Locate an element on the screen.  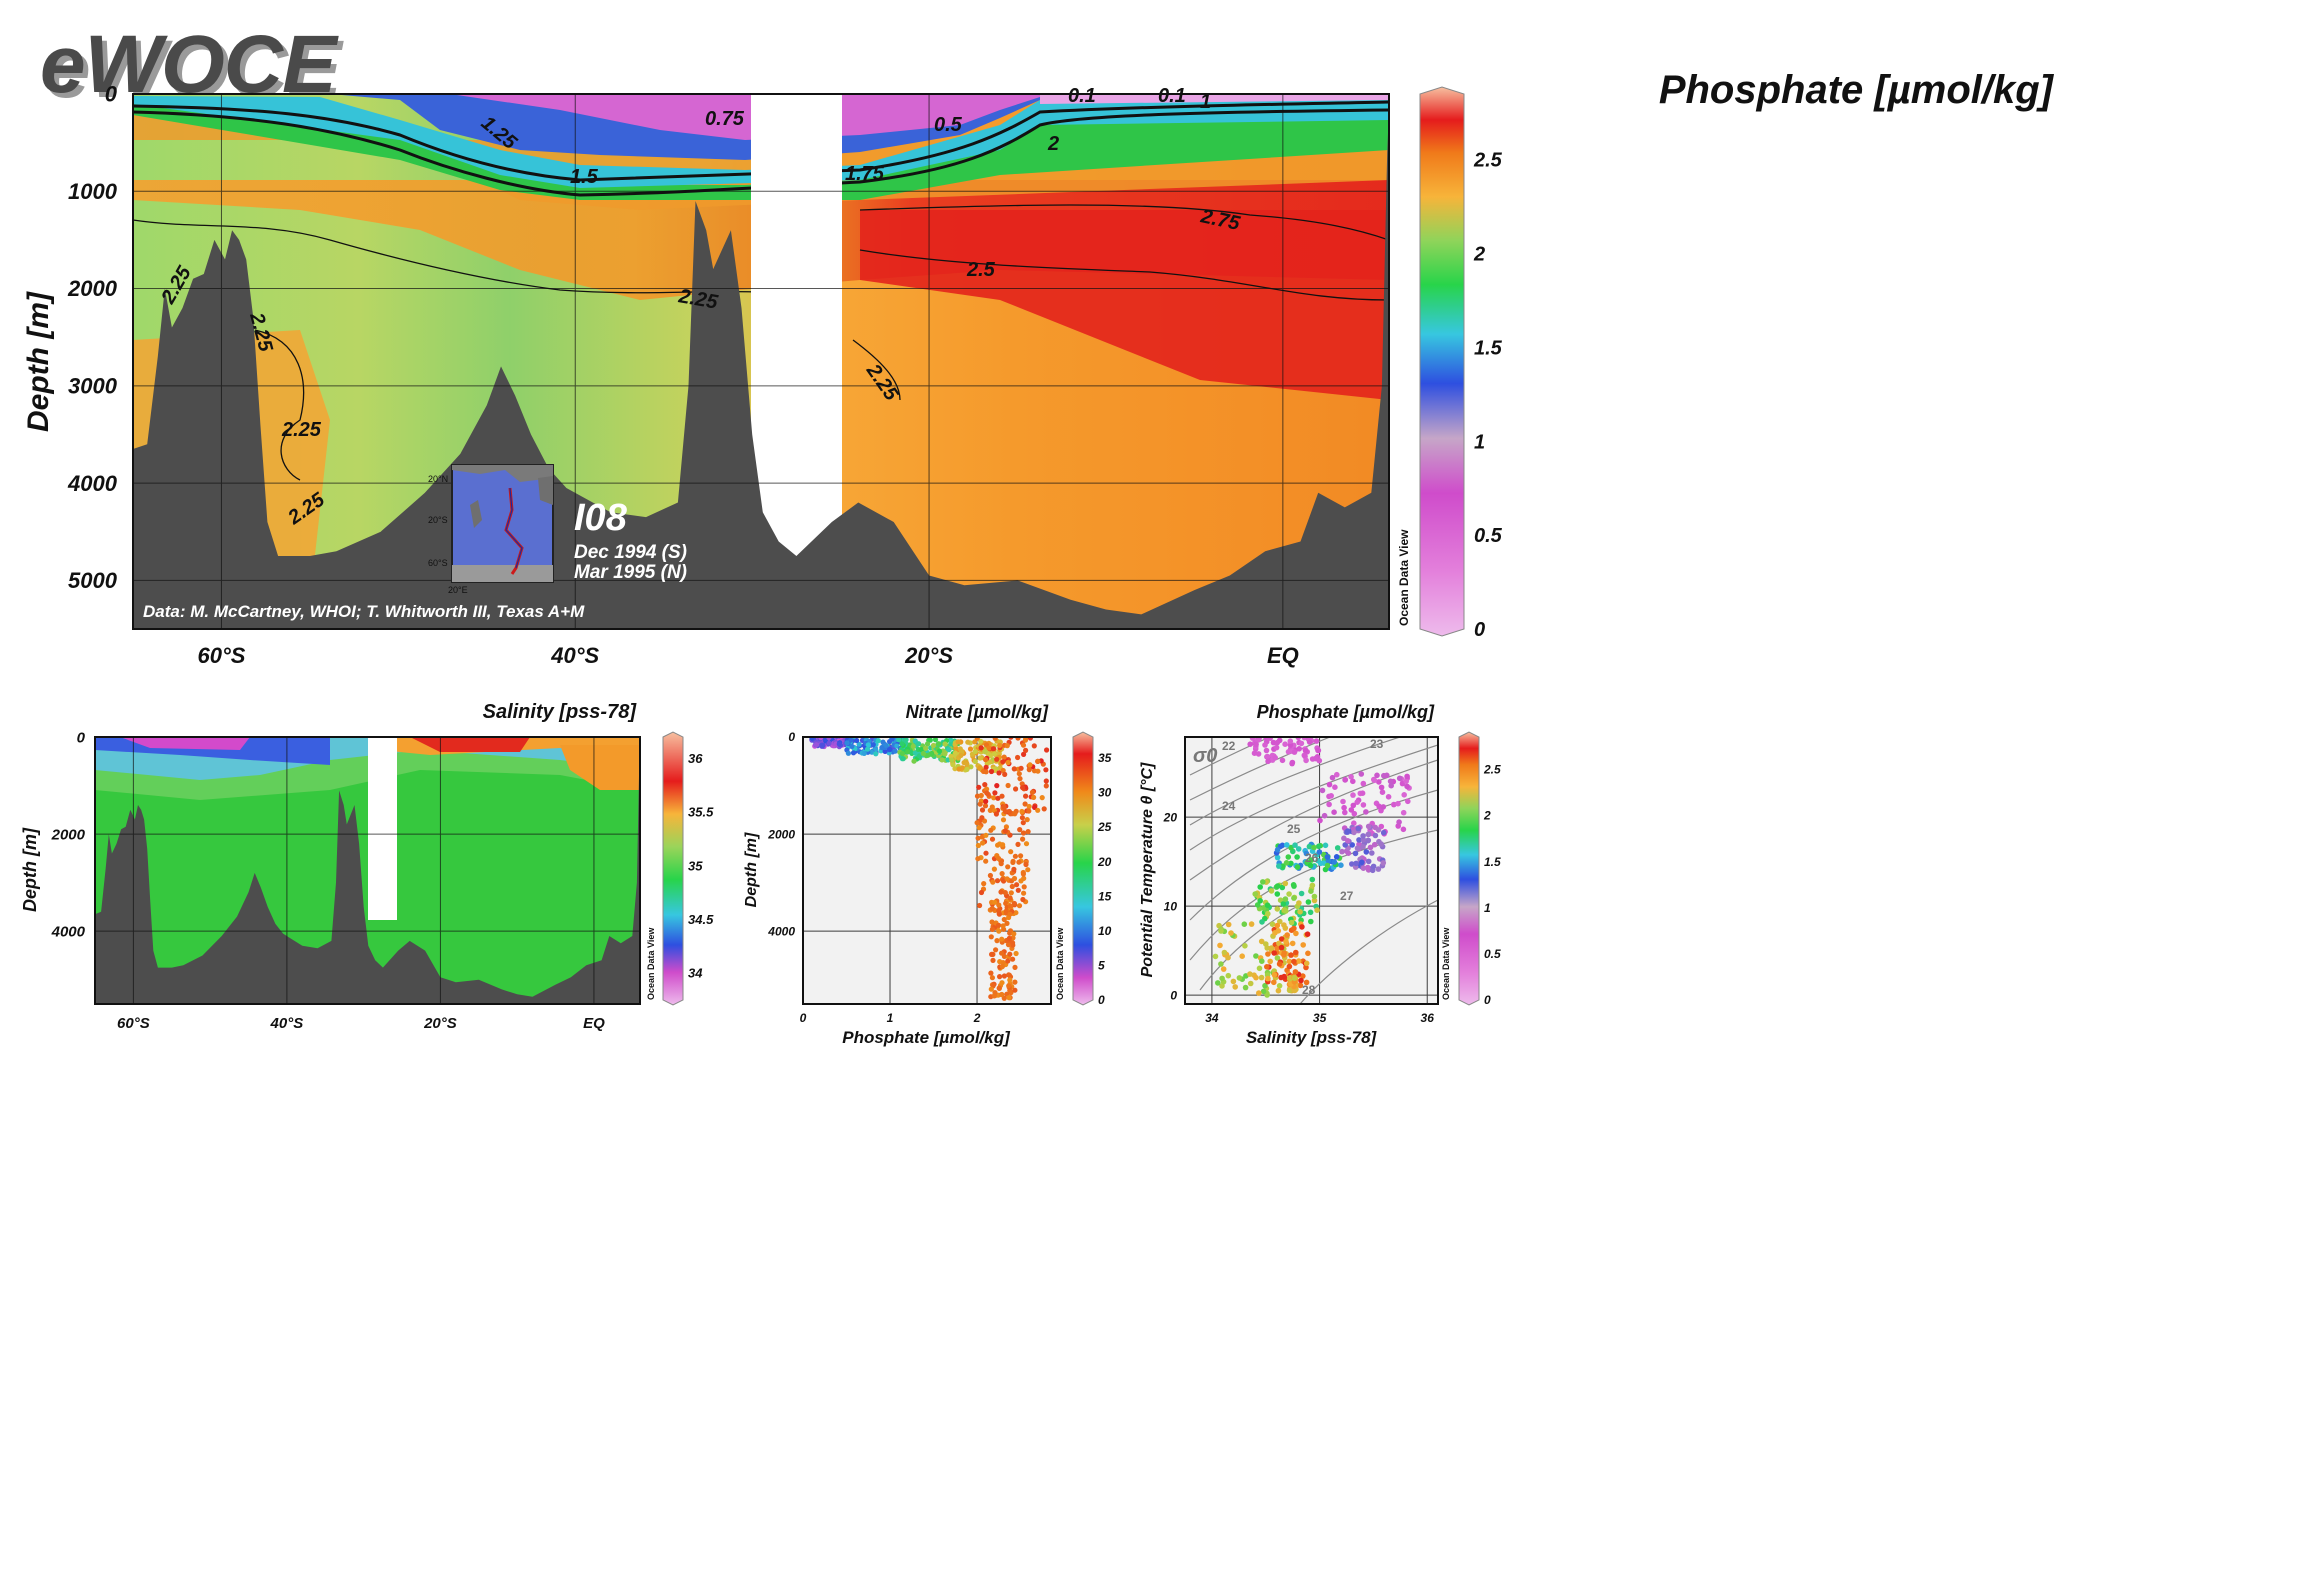
inset-lat-label: 60°S is located at coordinates (438, 563).